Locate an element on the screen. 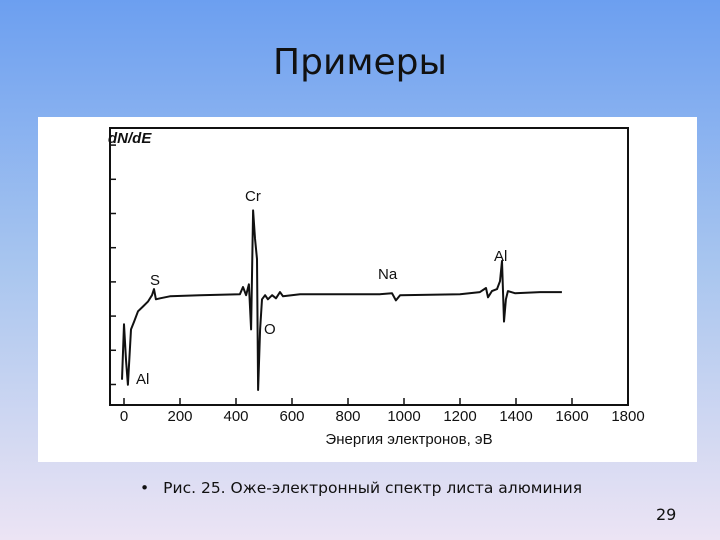 This screenshot has height=540, width=720. y-axis-label: dN/dE is located at coordinates (130, 138).